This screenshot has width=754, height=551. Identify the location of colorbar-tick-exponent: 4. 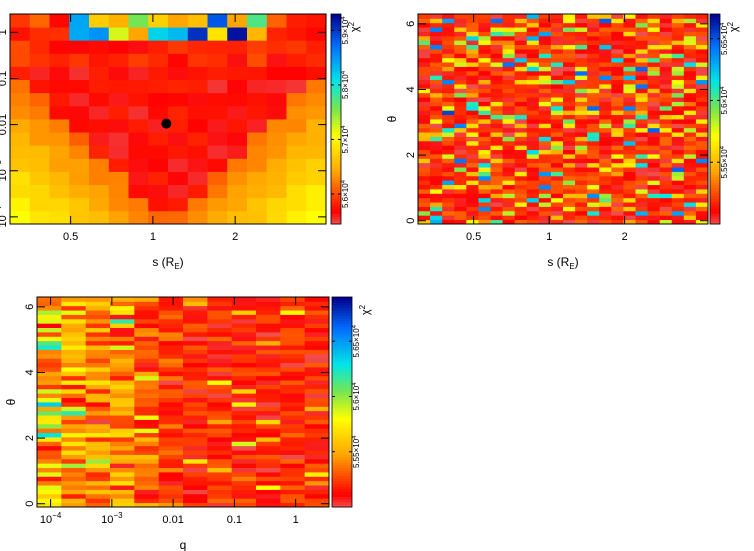
(344, 127).